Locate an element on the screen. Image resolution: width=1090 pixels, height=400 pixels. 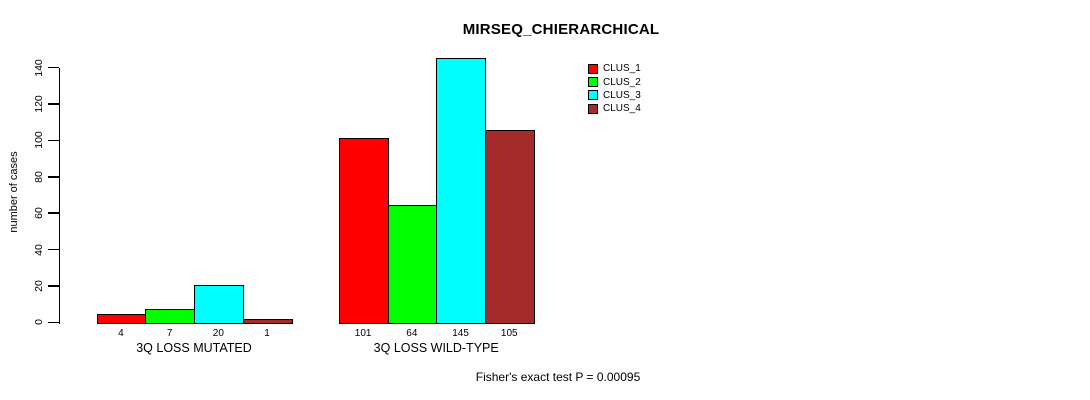
x-group-label: 3Q LOSS MUTATED is located at coordinates (194, 348).